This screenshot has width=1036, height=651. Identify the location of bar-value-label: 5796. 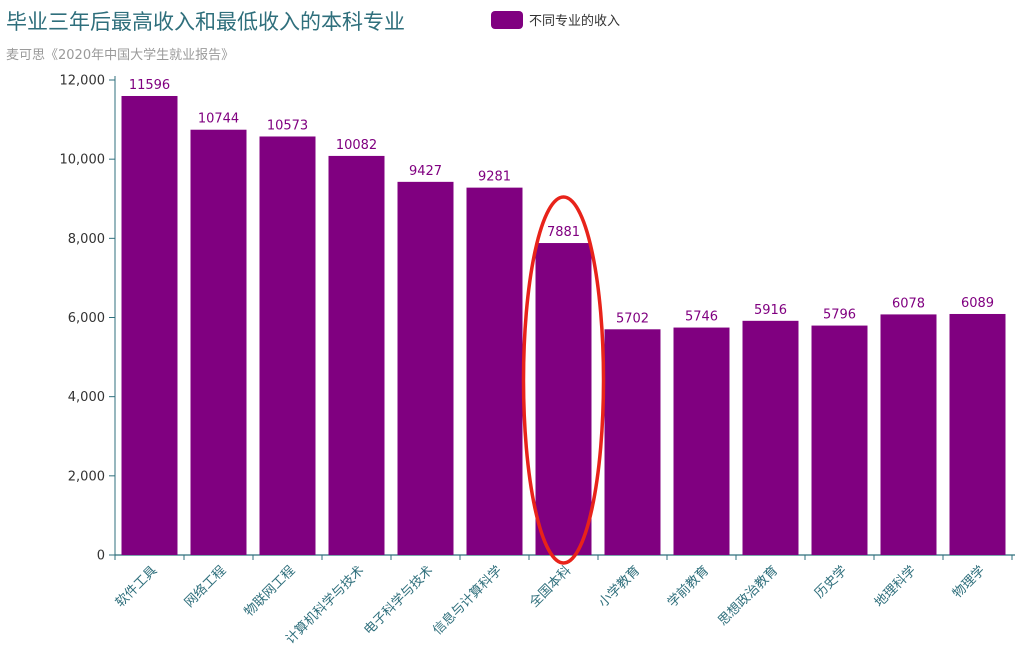
(839, 315).